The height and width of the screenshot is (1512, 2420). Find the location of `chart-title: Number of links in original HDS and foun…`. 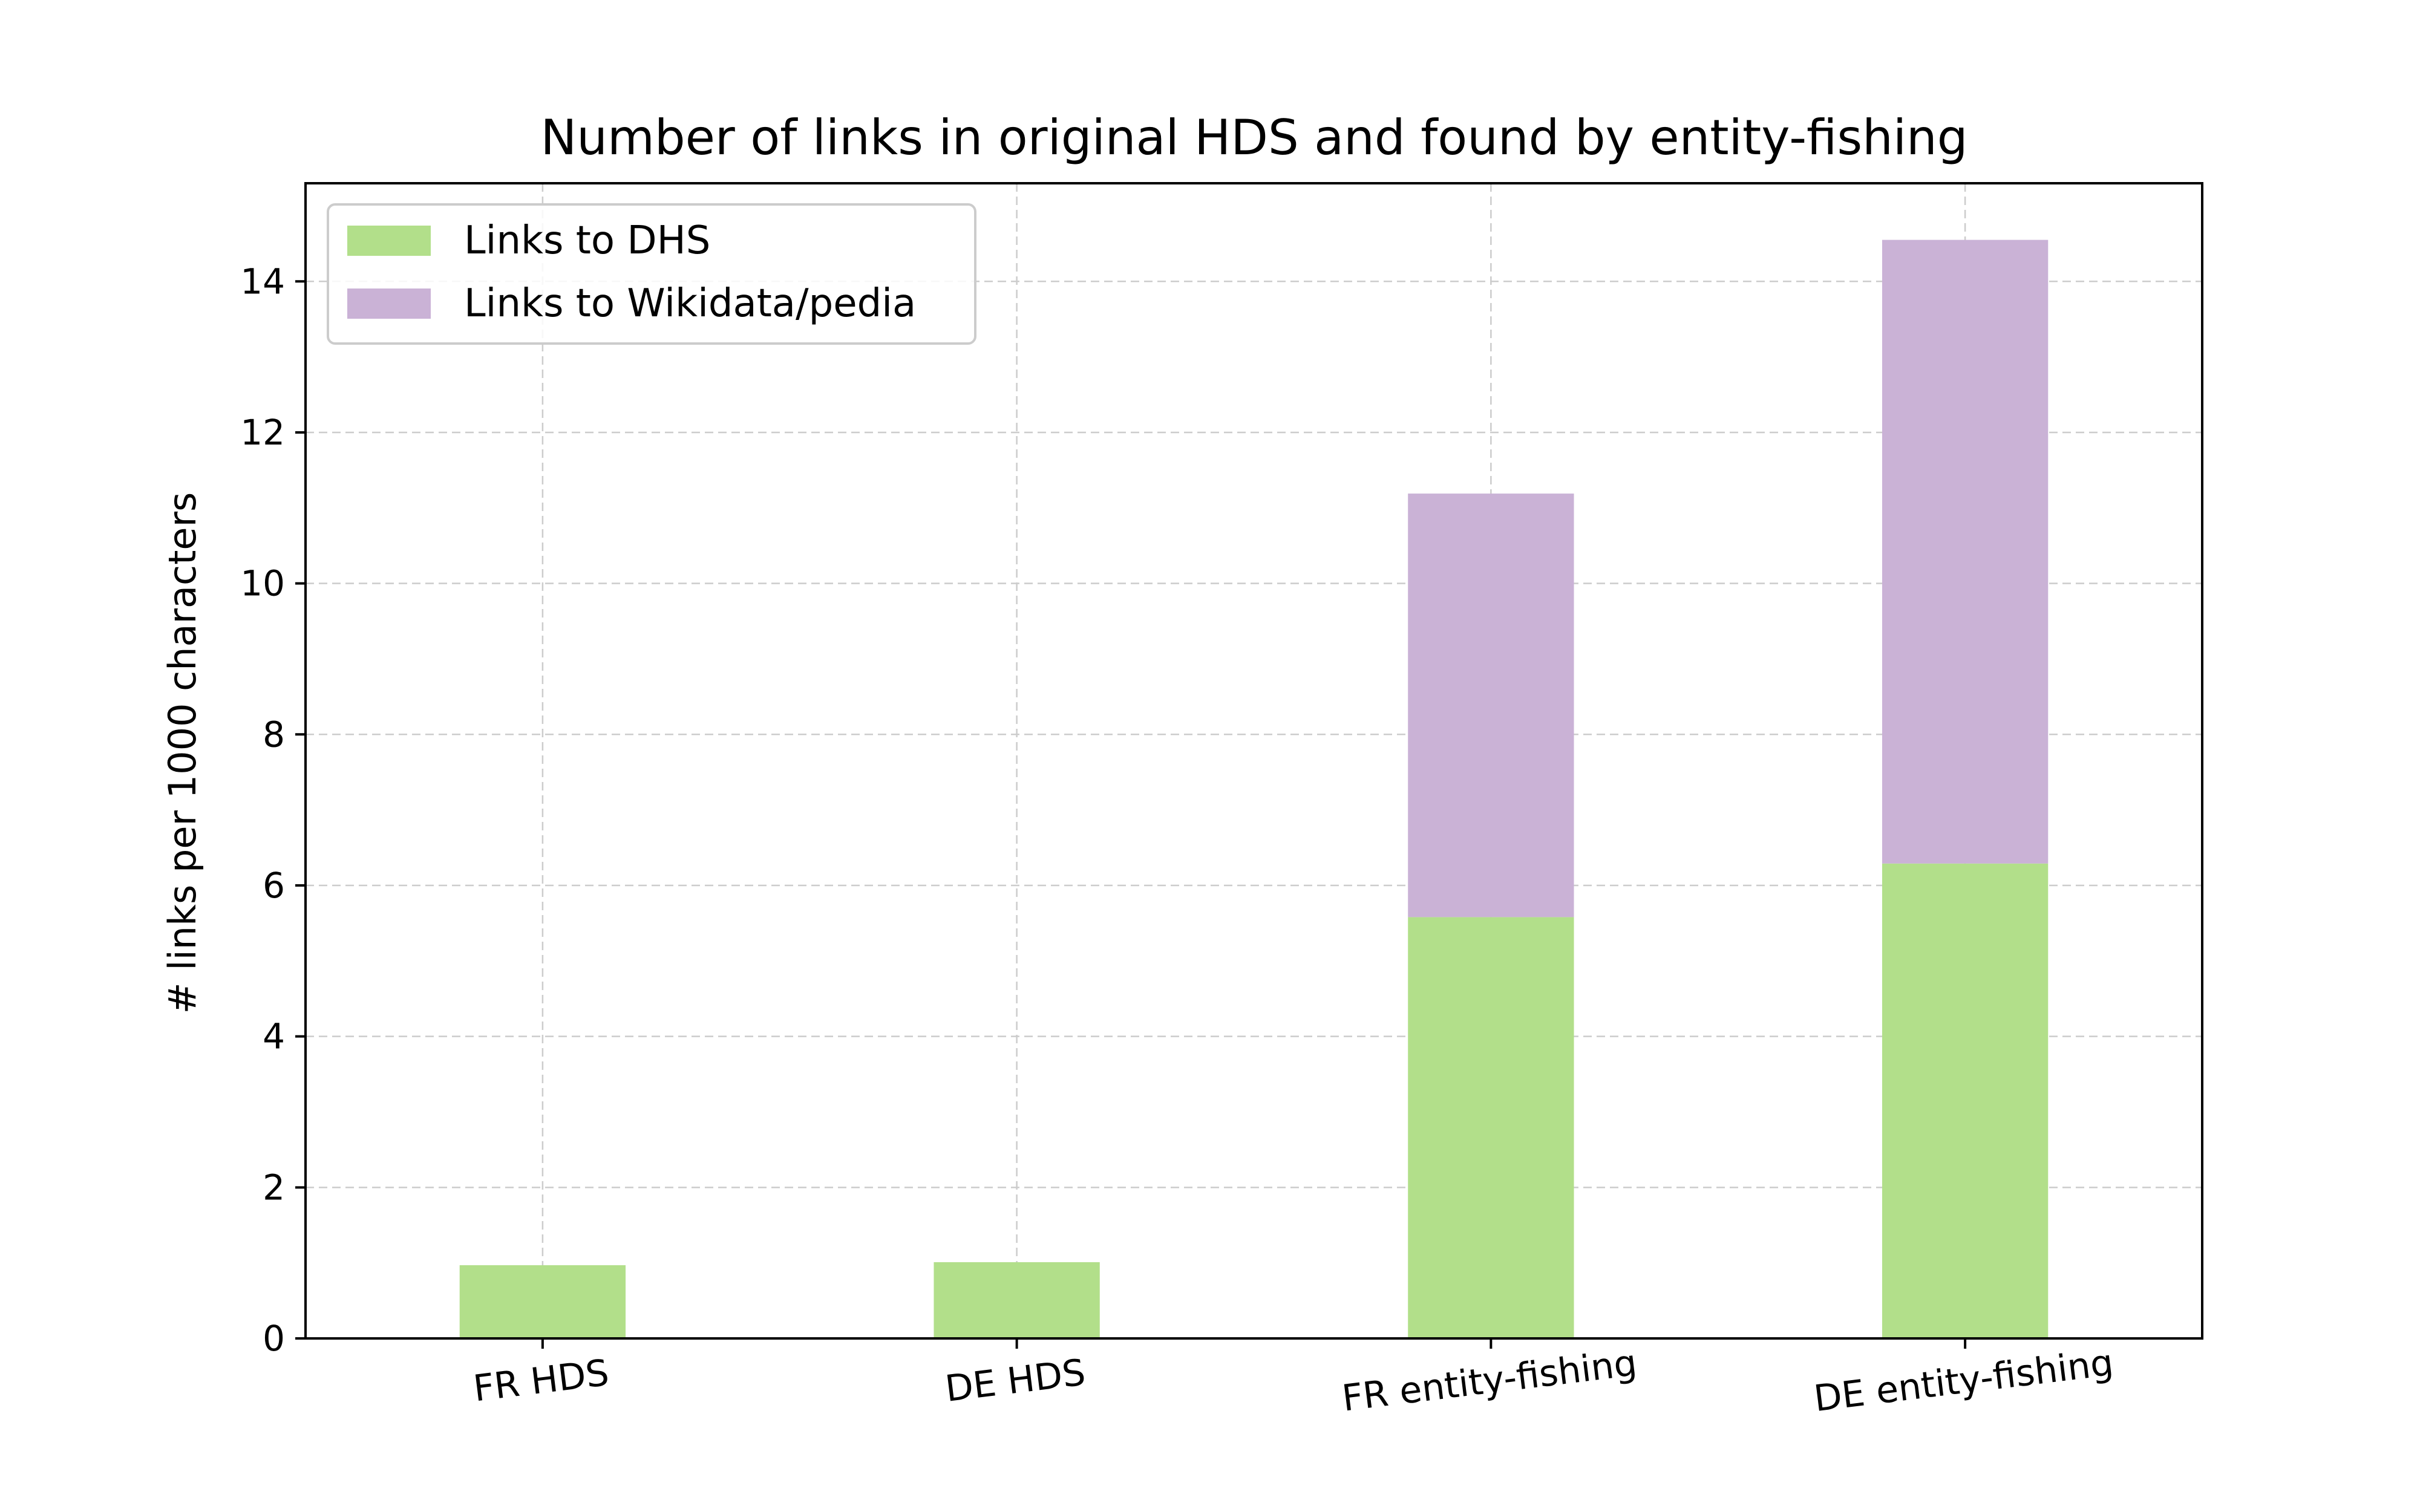

chart-title: Number of links in original HDS and foun… is located at coordinates (1253, 137).